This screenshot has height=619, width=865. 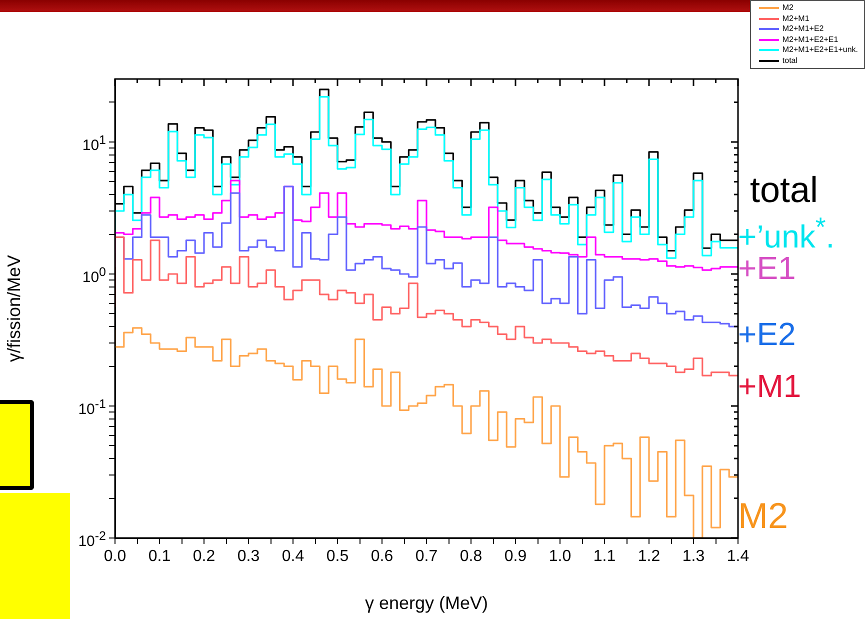 I want to click on annotation: M2, so click(x=763, y=515).